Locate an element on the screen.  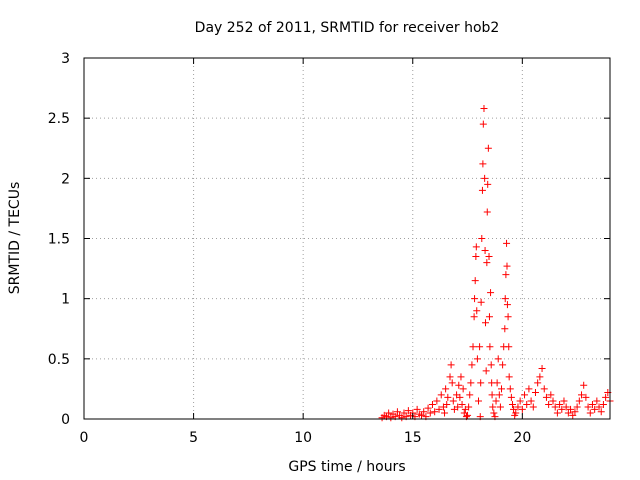
y-tick-label: 2 is located at coordinates (65, 179).